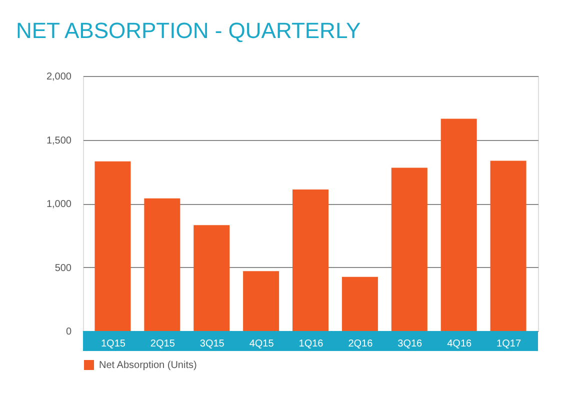 This screenshot has height=409, width=581. Describe the element at coordinates (509, 344) in the screenshot. I see `x-tick-label: 1Q17` at that location.